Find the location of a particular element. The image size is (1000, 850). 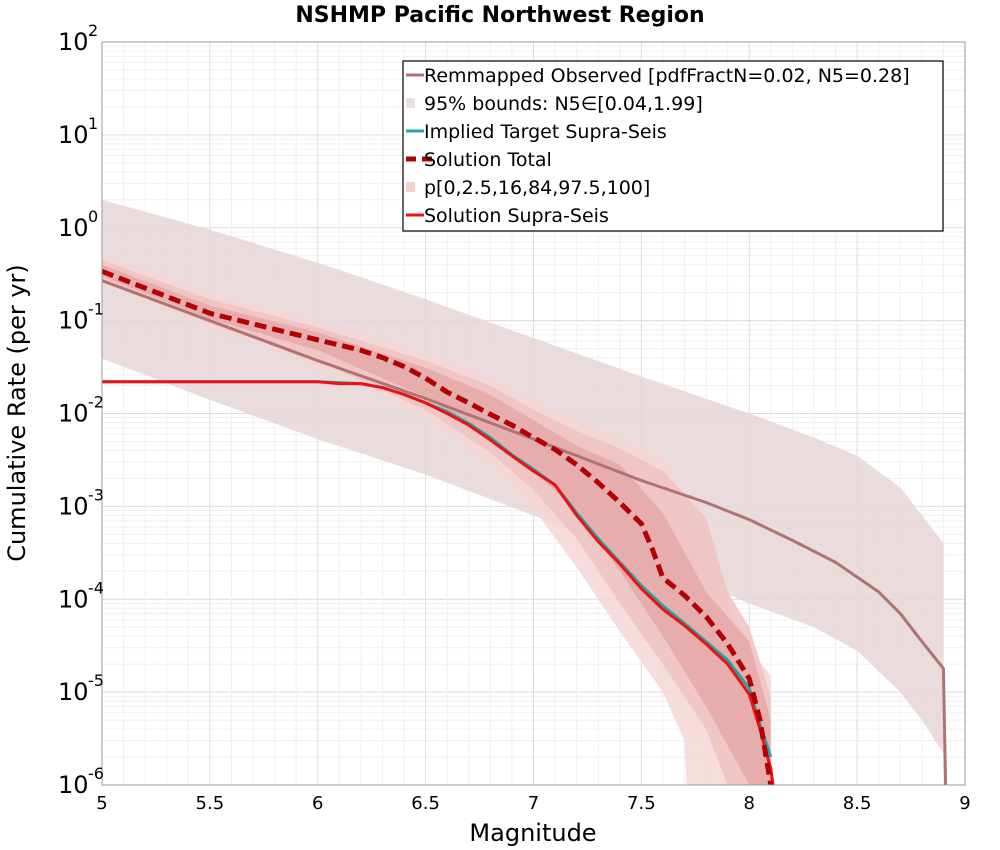

y-tick-exponent: 1 is located at coordinates (93, 123).